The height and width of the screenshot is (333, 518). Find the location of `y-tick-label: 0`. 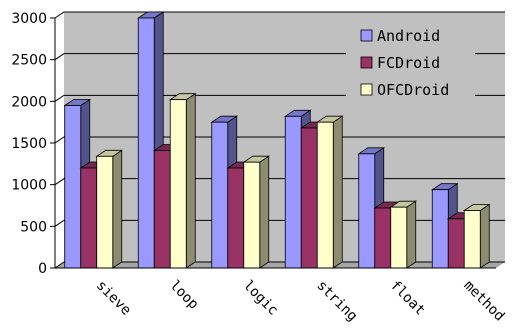

y-tick-label: 0 is located at coordinates (42, 269).